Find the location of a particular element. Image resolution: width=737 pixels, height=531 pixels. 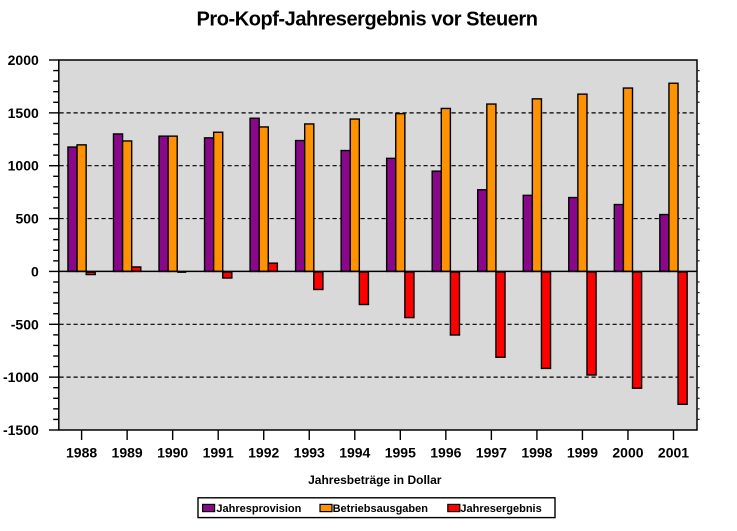

svg-text: -500 is located at coordinates (25, 324).